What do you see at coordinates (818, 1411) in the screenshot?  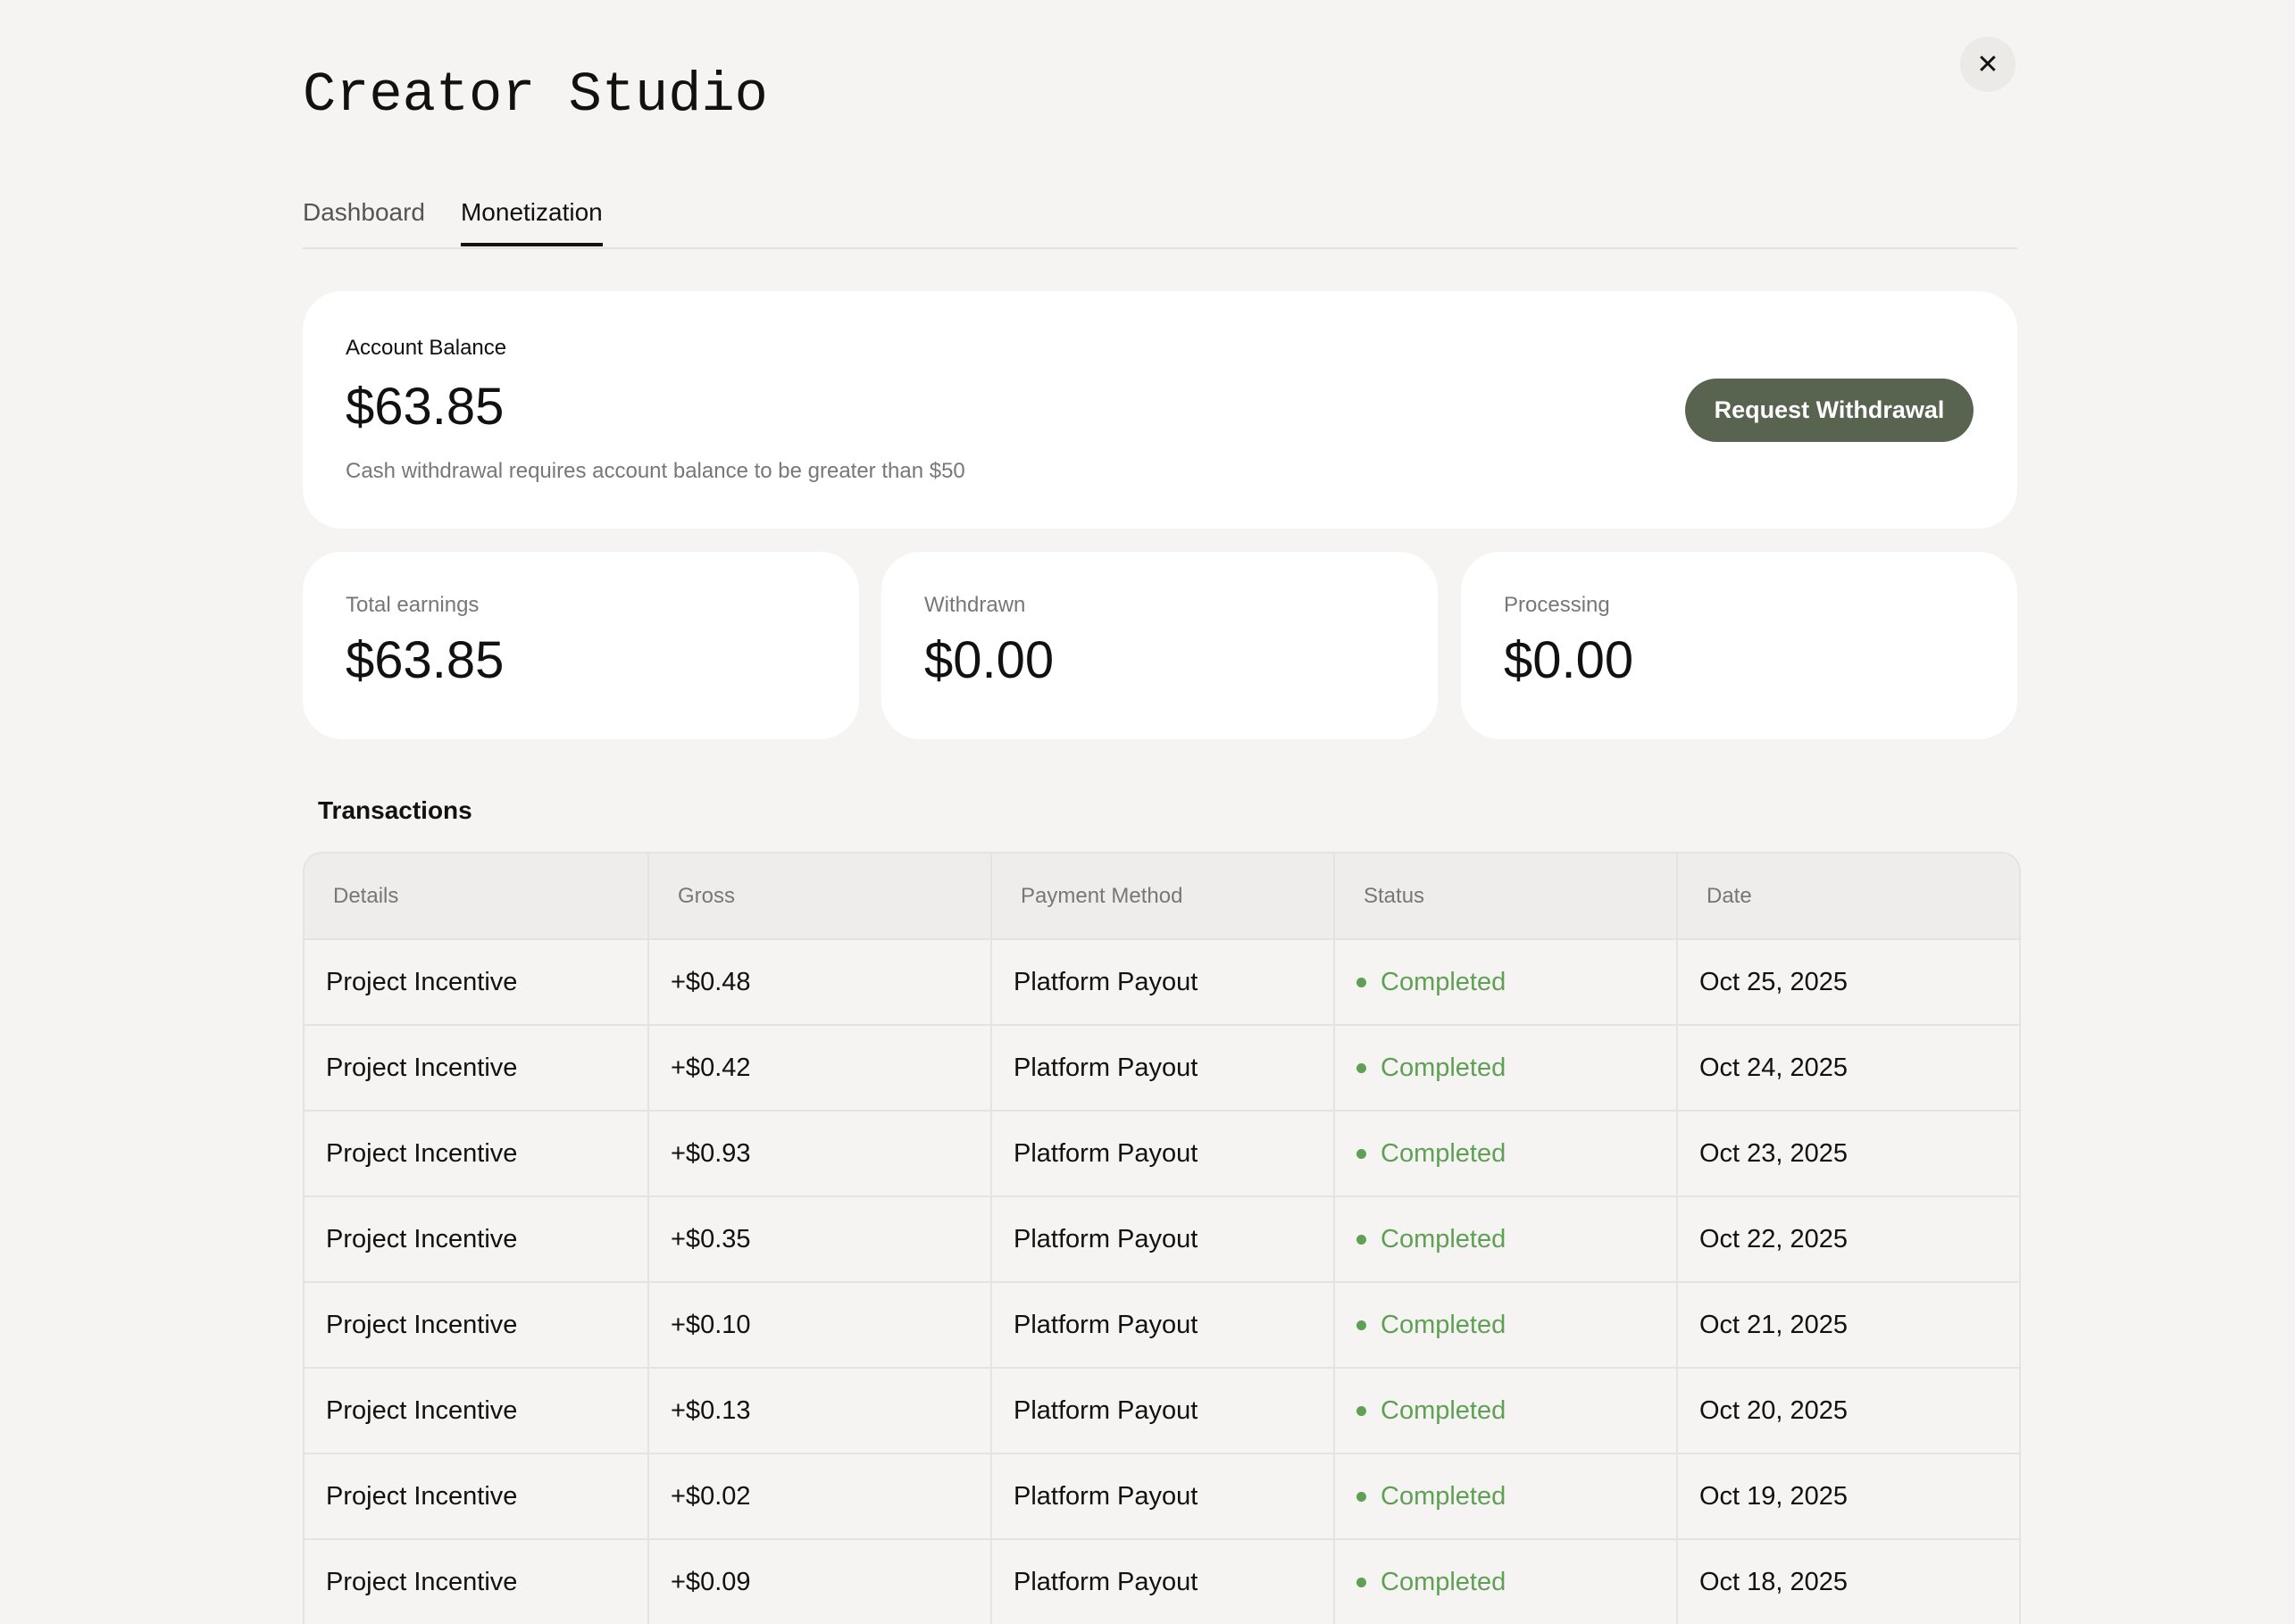 I see `cell-gross: +$0.13` at bounding box center [818, 1411].